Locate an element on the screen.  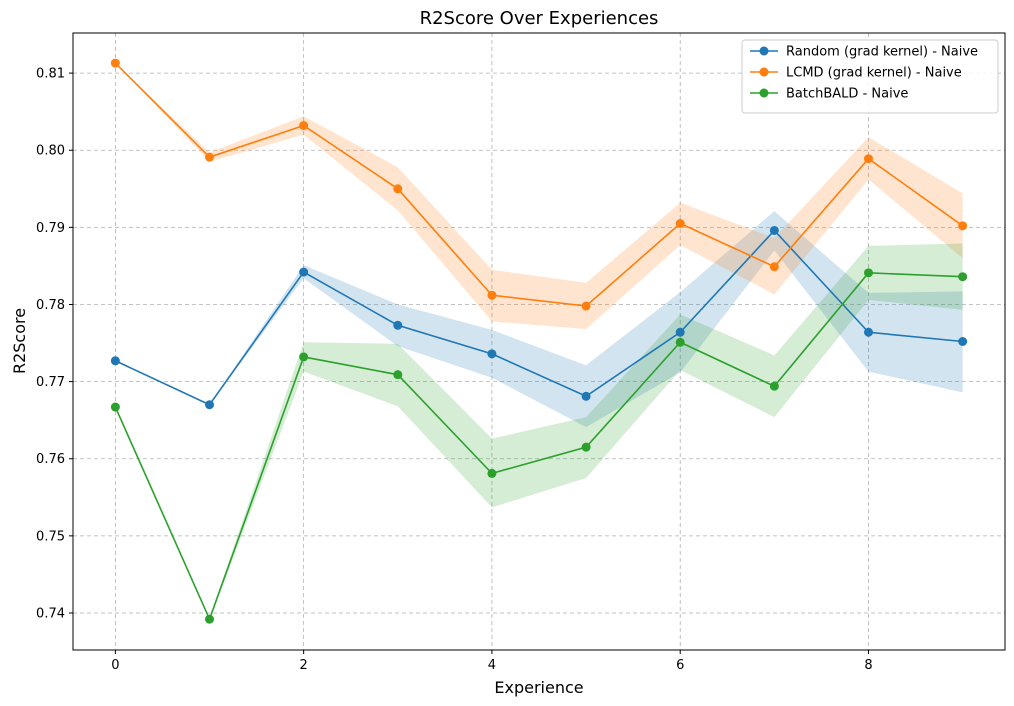
x-axis-title: Experience is located at coordinates (538, 687).